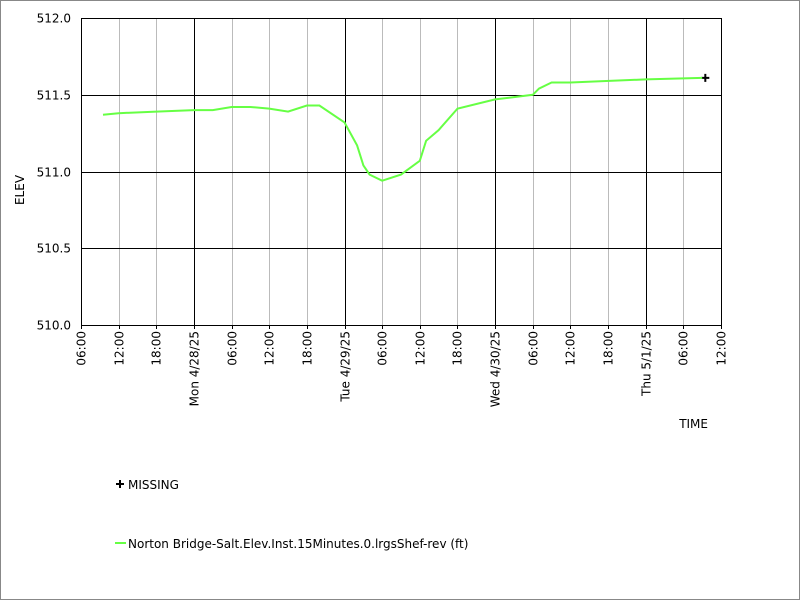 This screenshot has height=600, width=800. What do you see at coordinates (647, 364) in the screenshot?
I see `x-tick-label: Thu 5/1/25` at bounding box center [647, 364].